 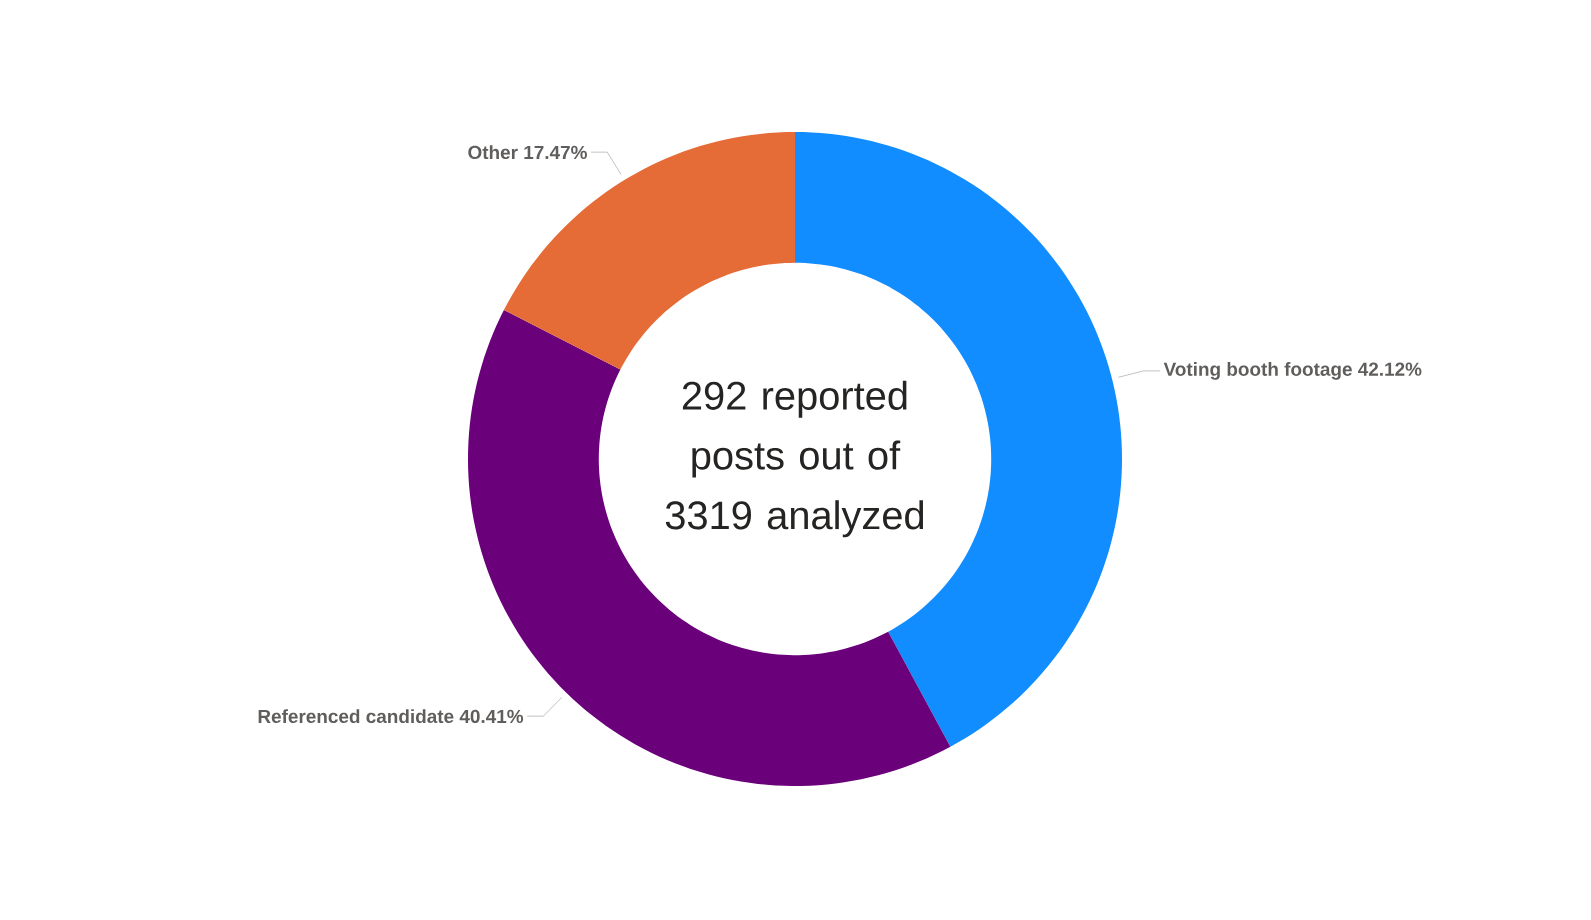 What do you see at coordinates (493, 152) in the screenshot?
I see `slice-label: Other` at bounding box center [493, 152].